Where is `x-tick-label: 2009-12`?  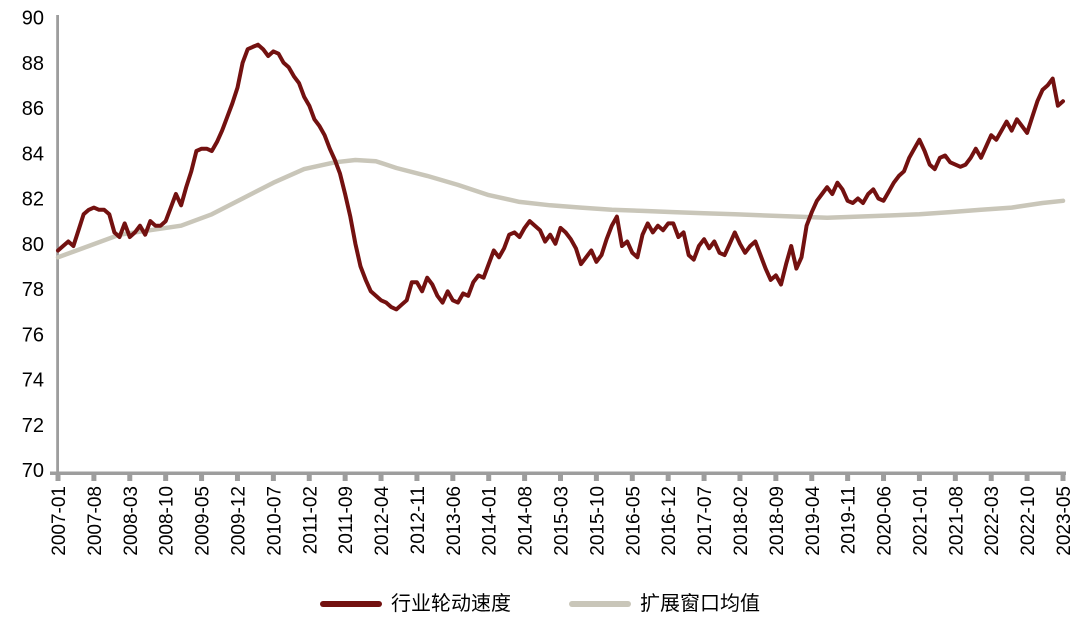 x-tick-label: 2009-12 is located at coordinates (238, 521).